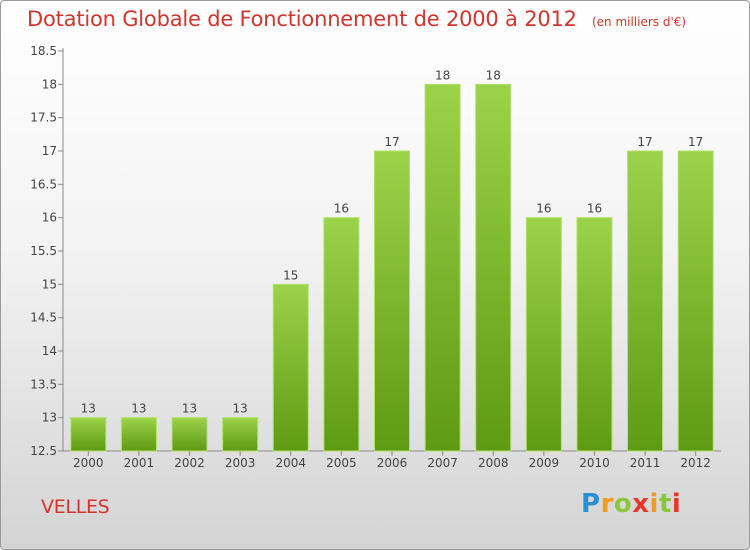 Image resolution: width=750 pixels, height=550 pixels. I want to click on y-tick-label: 18.5, so click(43, 51).